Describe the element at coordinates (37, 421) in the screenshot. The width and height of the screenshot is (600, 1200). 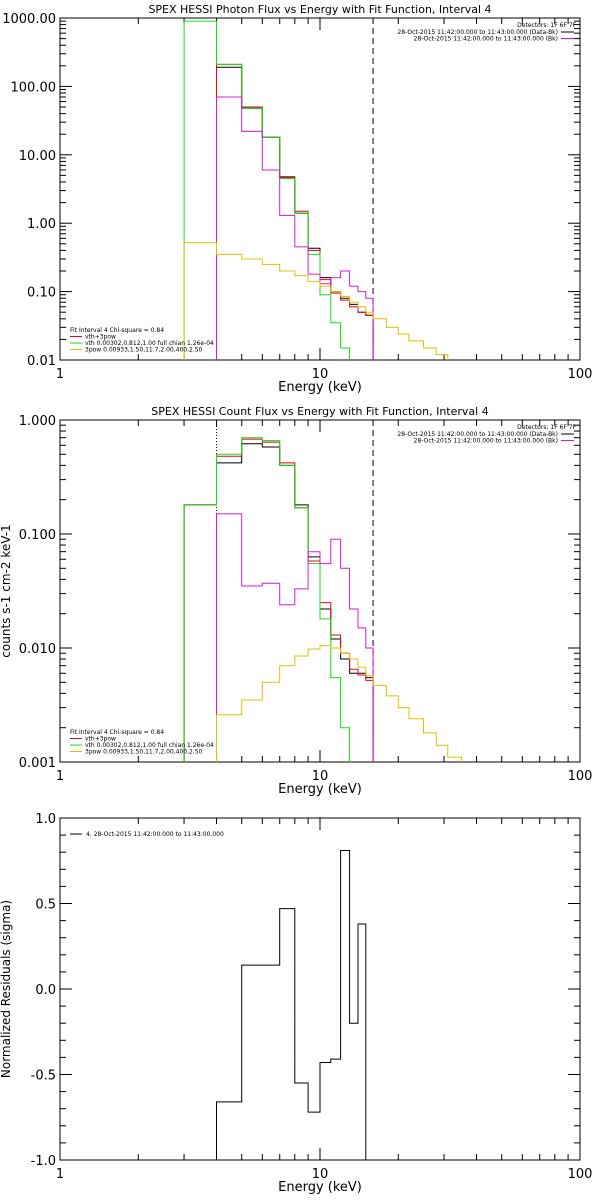
I see `y-tick-label: 1.000` at that location.